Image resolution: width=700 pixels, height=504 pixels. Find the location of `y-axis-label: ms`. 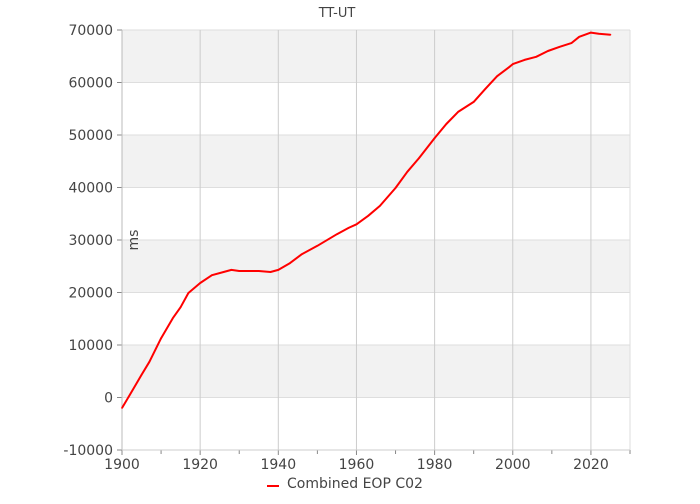

y-axis-label: ms is located at coordinates (134, 240).